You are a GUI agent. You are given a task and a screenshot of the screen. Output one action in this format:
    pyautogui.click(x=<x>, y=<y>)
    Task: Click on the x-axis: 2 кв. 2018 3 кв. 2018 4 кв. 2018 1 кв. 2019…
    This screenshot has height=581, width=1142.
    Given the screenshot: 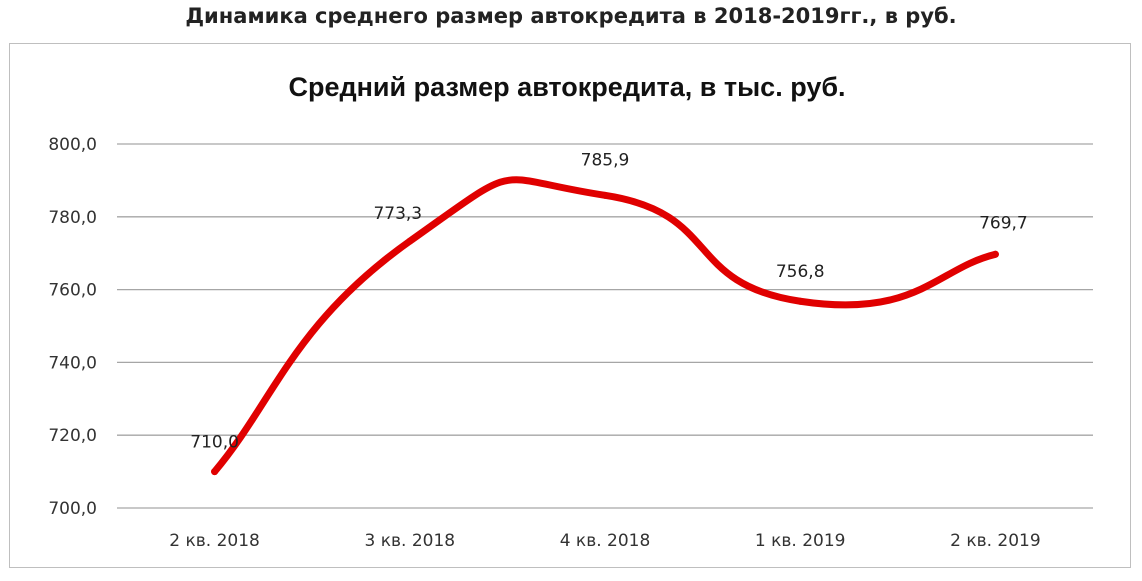 What is the action you would take?
    pyautogui.click(x=604, y=541)
    